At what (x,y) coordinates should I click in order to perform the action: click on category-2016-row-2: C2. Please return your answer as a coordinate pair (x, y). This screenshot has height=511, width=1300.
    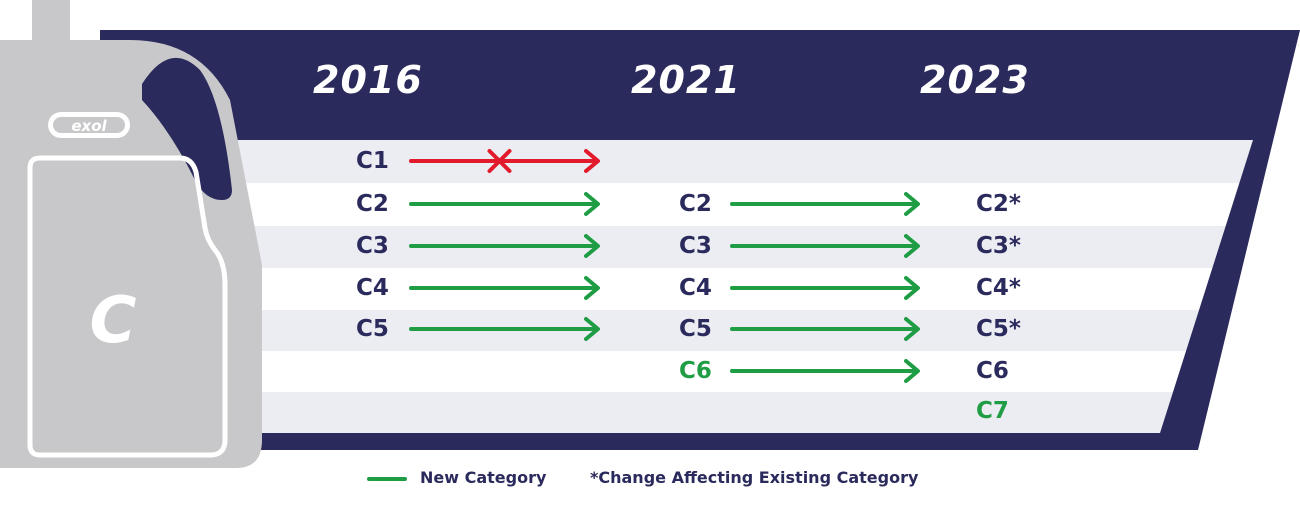
    Looking at the image, I should click on (372, 204).